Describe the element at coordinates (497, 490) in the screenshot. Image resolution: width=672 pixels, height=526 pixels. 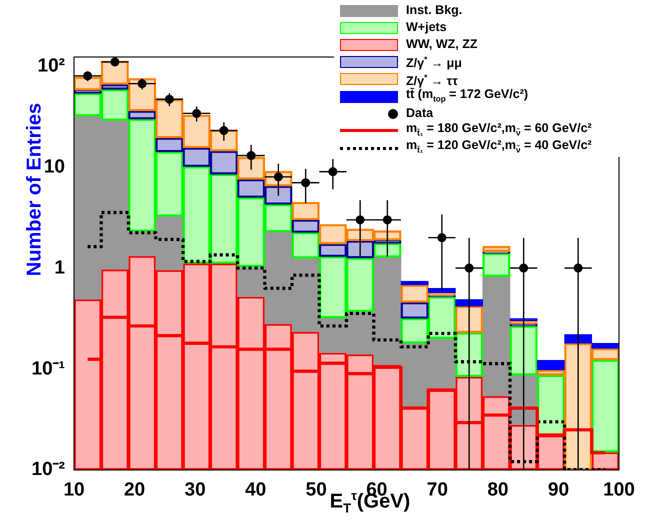
I see `x-tick-label: 80` at that location.